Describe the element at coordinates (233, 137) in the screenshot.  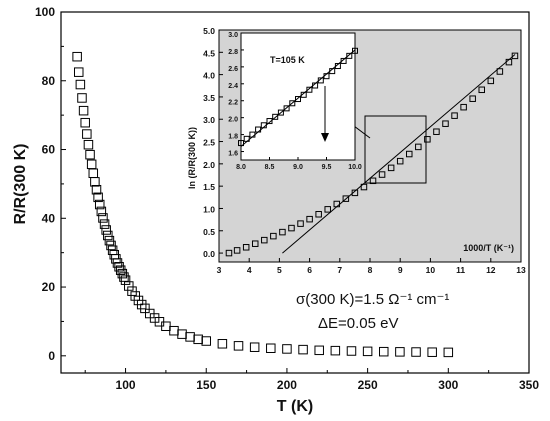
I see `y-tick-label: 1.8` at that location.